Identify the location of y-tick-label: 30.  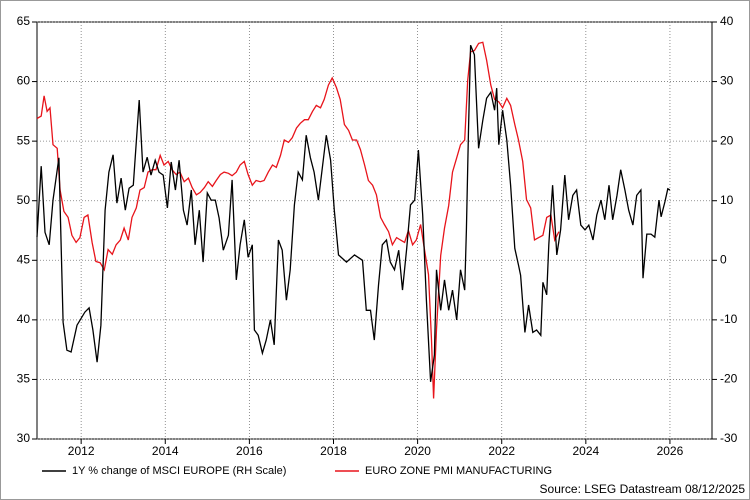
(24, 438).